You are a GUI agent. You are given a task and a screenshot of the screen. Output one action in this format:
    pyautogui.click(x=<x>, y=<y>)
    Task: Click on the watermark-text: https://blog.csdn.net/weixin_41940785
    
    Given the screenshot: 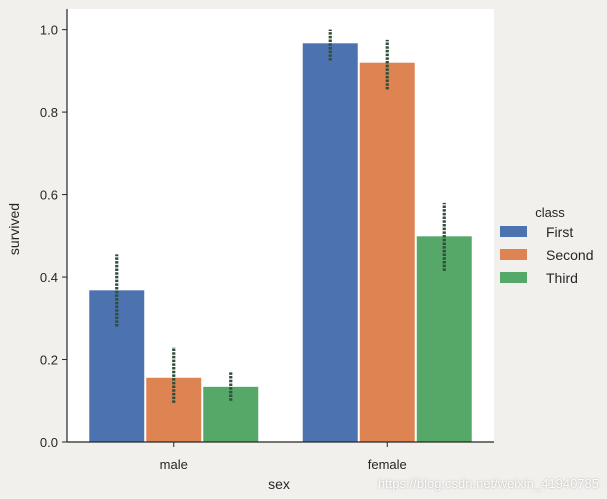 What is the action you would take?
    pyautogui.click(x=488, y=483)
    